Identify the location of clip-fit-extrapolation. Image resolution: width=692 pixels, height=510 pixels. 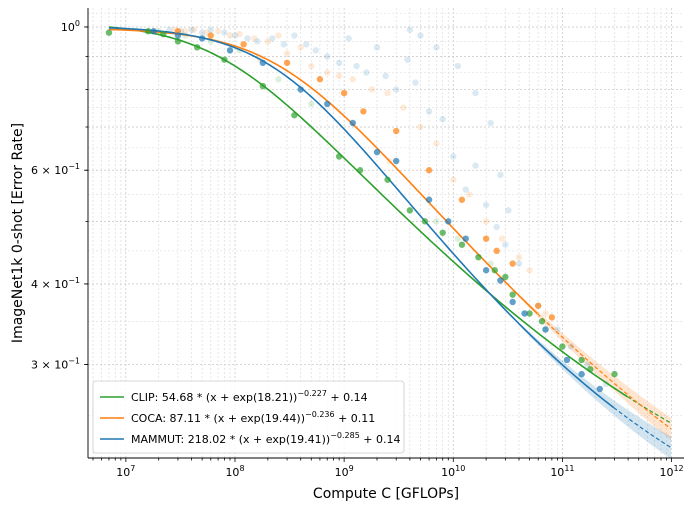
(649, 410).